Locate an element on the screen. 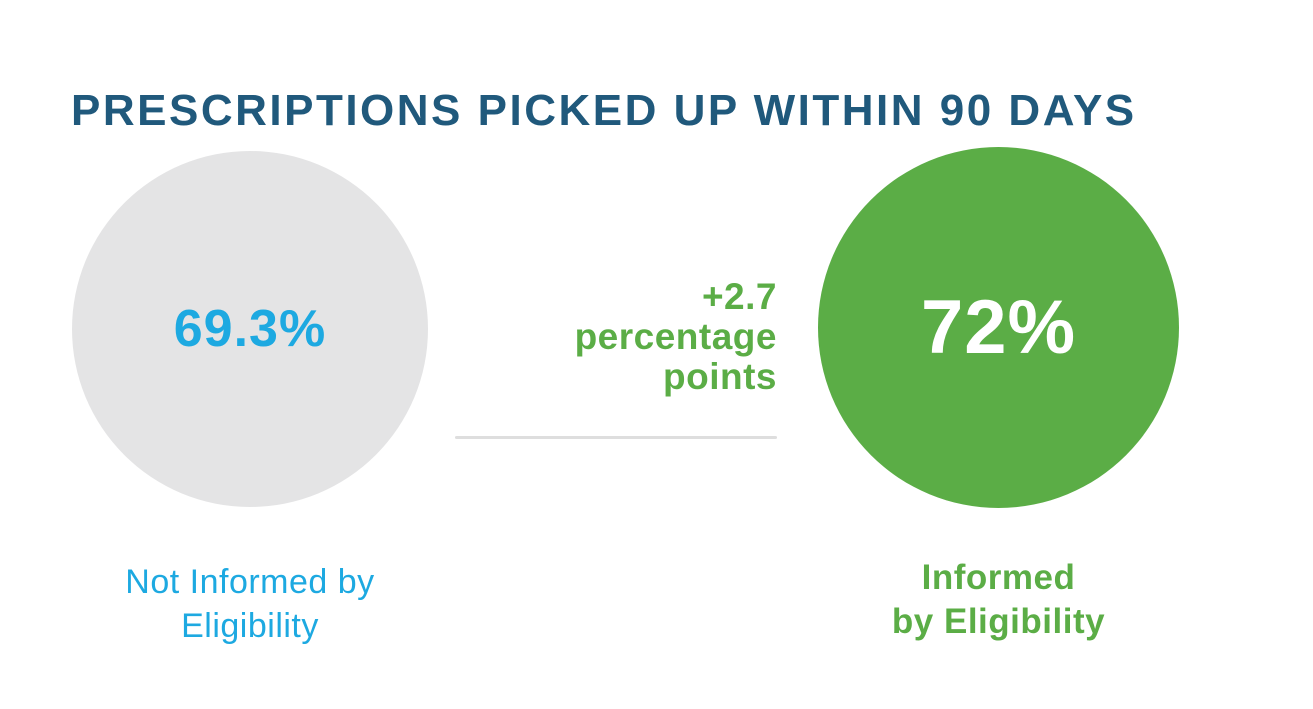 This screenshot has width=1313, height=709. chart-title: PRESCRIPTIONS PICKED UP WITHIN 90 DAYS is located at coordinates (604, 111).